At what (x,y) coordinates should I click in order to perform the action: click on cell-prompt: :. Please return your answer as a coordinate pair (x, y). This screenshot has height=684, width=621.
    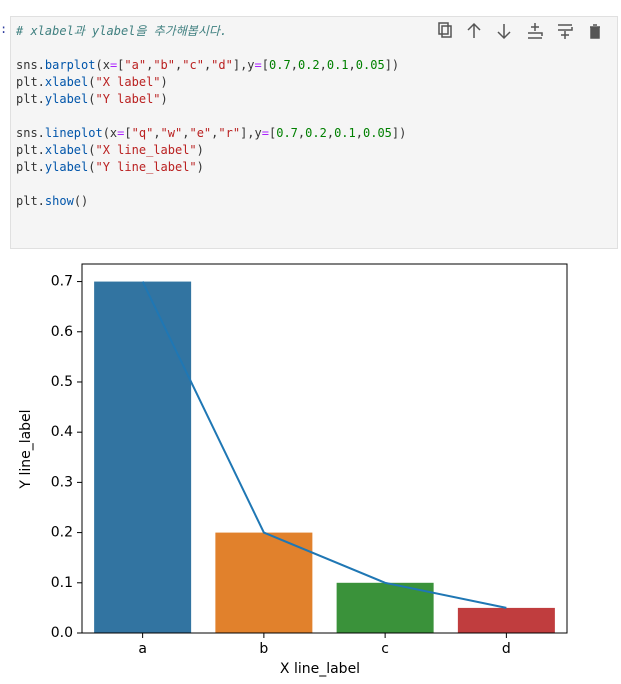
    Looking at the image, I should click on (4, 29).